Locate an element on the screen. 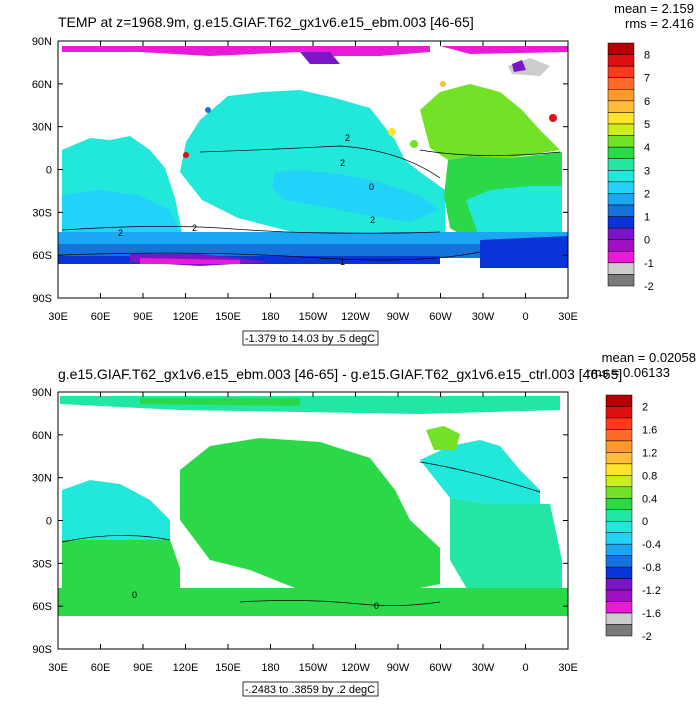 This screenshot has width=700, height=705. pacific-warm-band is located at coordinates (355, 196).